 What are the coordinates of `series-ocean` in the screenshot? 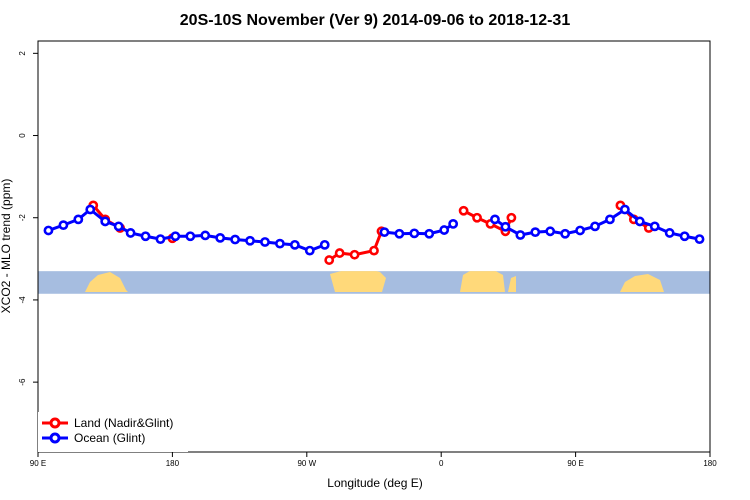 It's located at (374, 230).